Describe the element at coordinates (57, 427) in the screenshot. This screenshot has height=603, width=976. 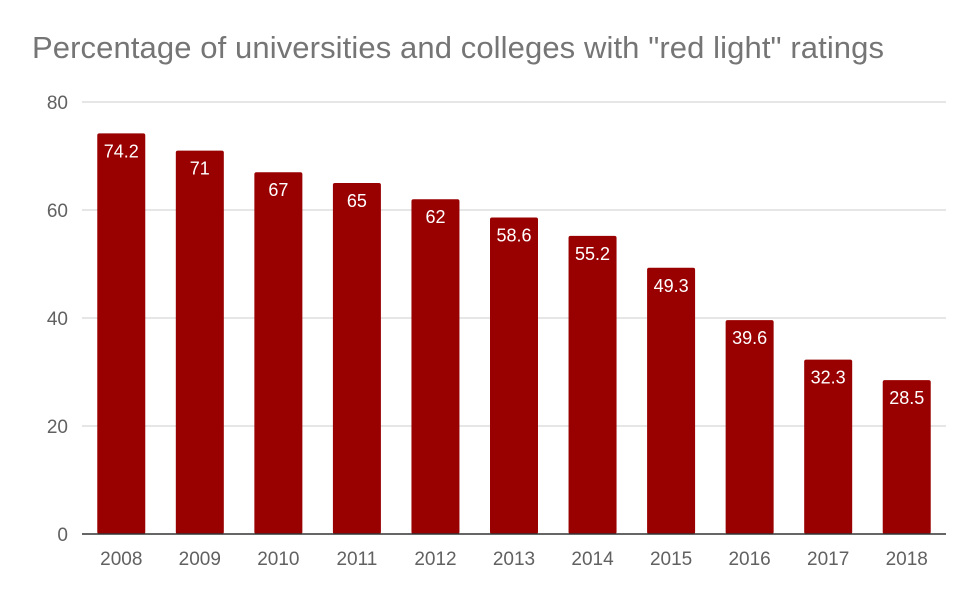
I see `y-tick-label: 20` at that location.